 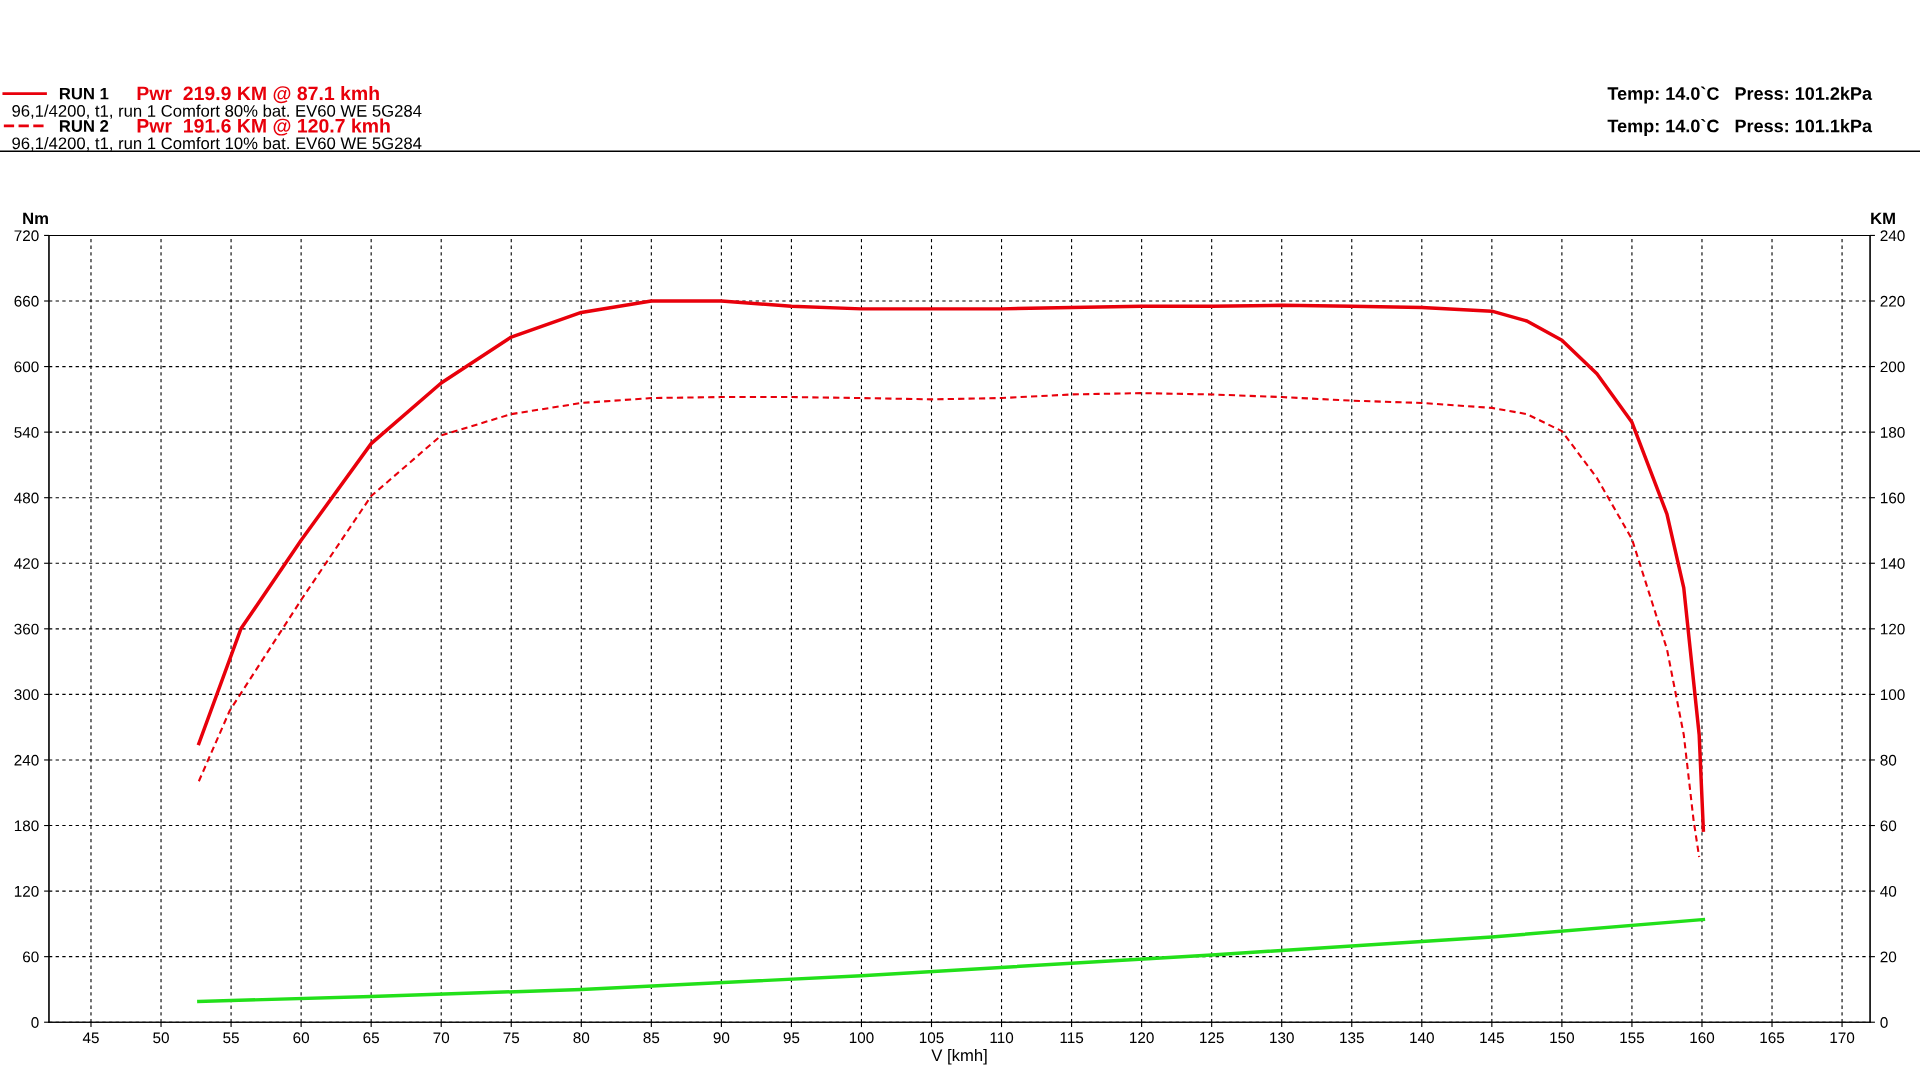 I want to click on y-tick-label: 60, so click(x=31, y=957).